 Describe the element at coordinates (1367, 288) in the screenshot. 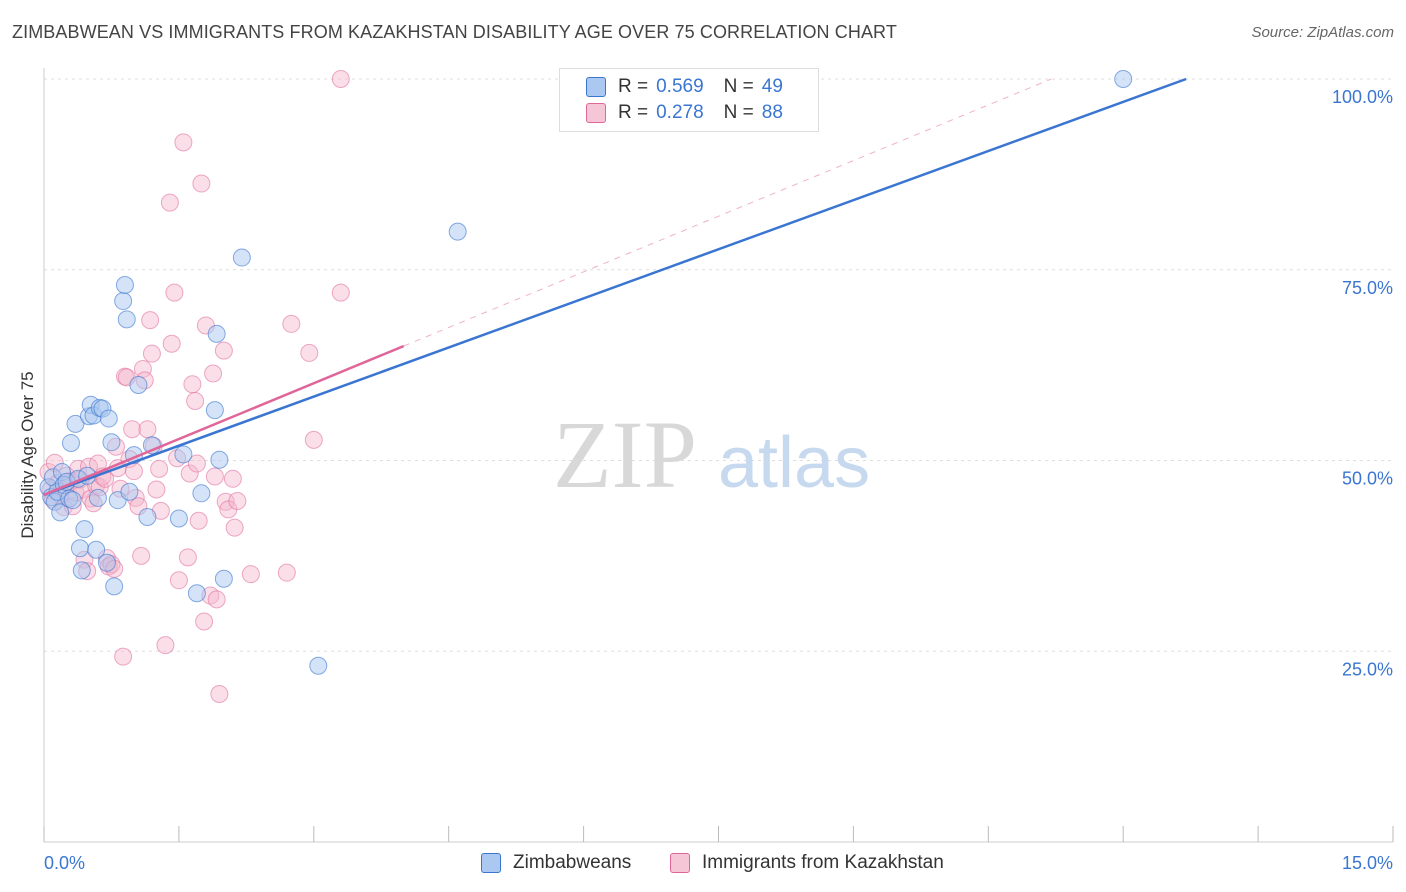

I see `y-tick-label: 75.0%` at that location.